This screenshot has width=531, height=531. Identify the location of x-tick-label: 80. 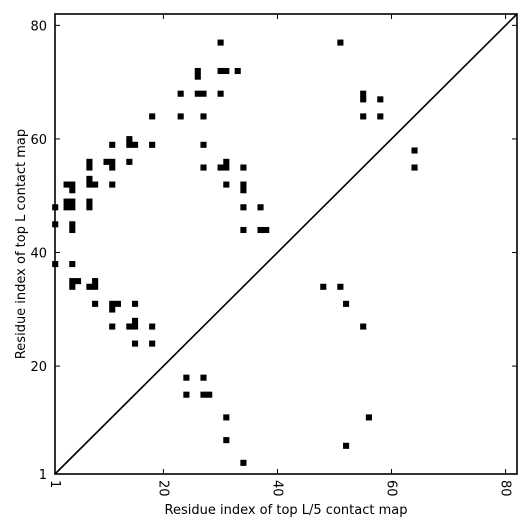
(505, 488).